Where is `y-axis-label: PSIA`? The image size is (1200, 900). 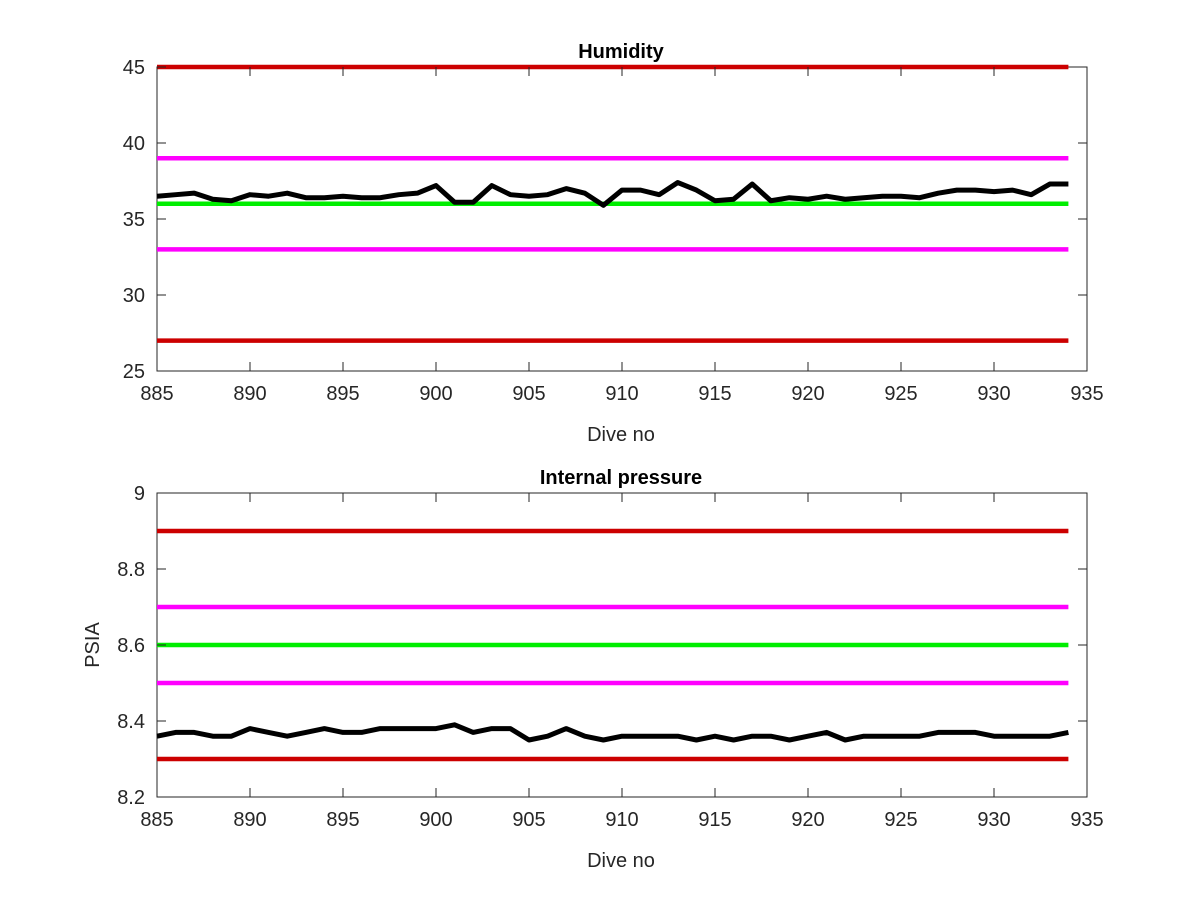 y-axis-label: PSIA is located at coordinates (93, 645).